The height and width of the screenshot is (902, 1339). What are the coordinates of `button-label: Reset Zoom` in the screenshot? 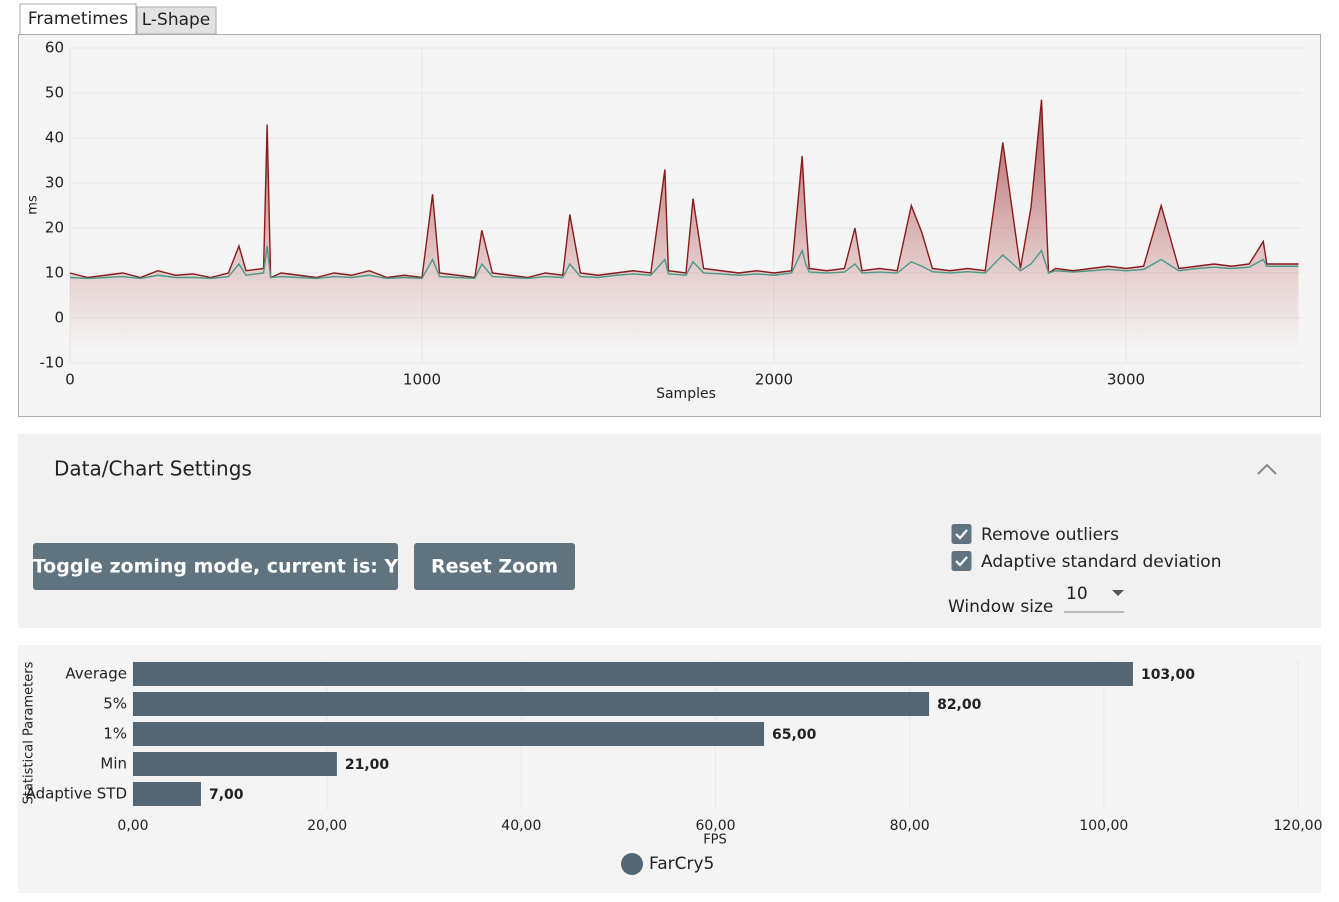 It's located at (494, 567).